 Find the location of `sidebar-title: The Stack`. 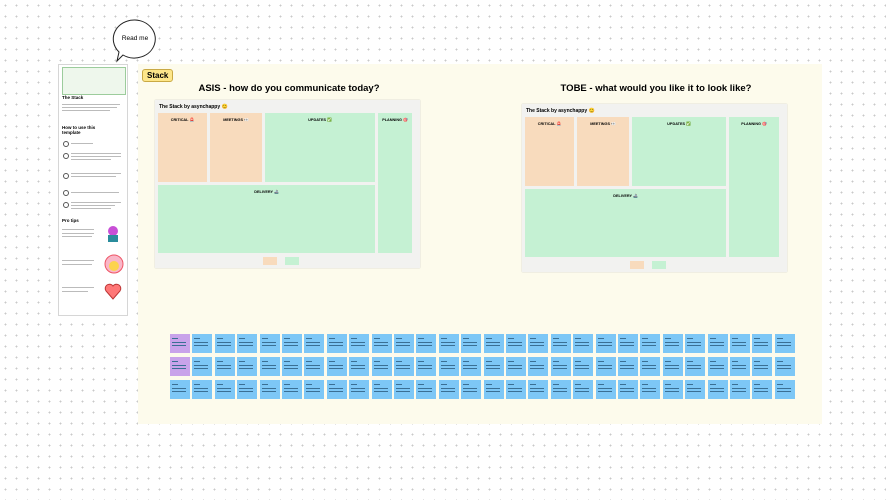

sidebar-title: The Stack is located at coordinates (73, 97).